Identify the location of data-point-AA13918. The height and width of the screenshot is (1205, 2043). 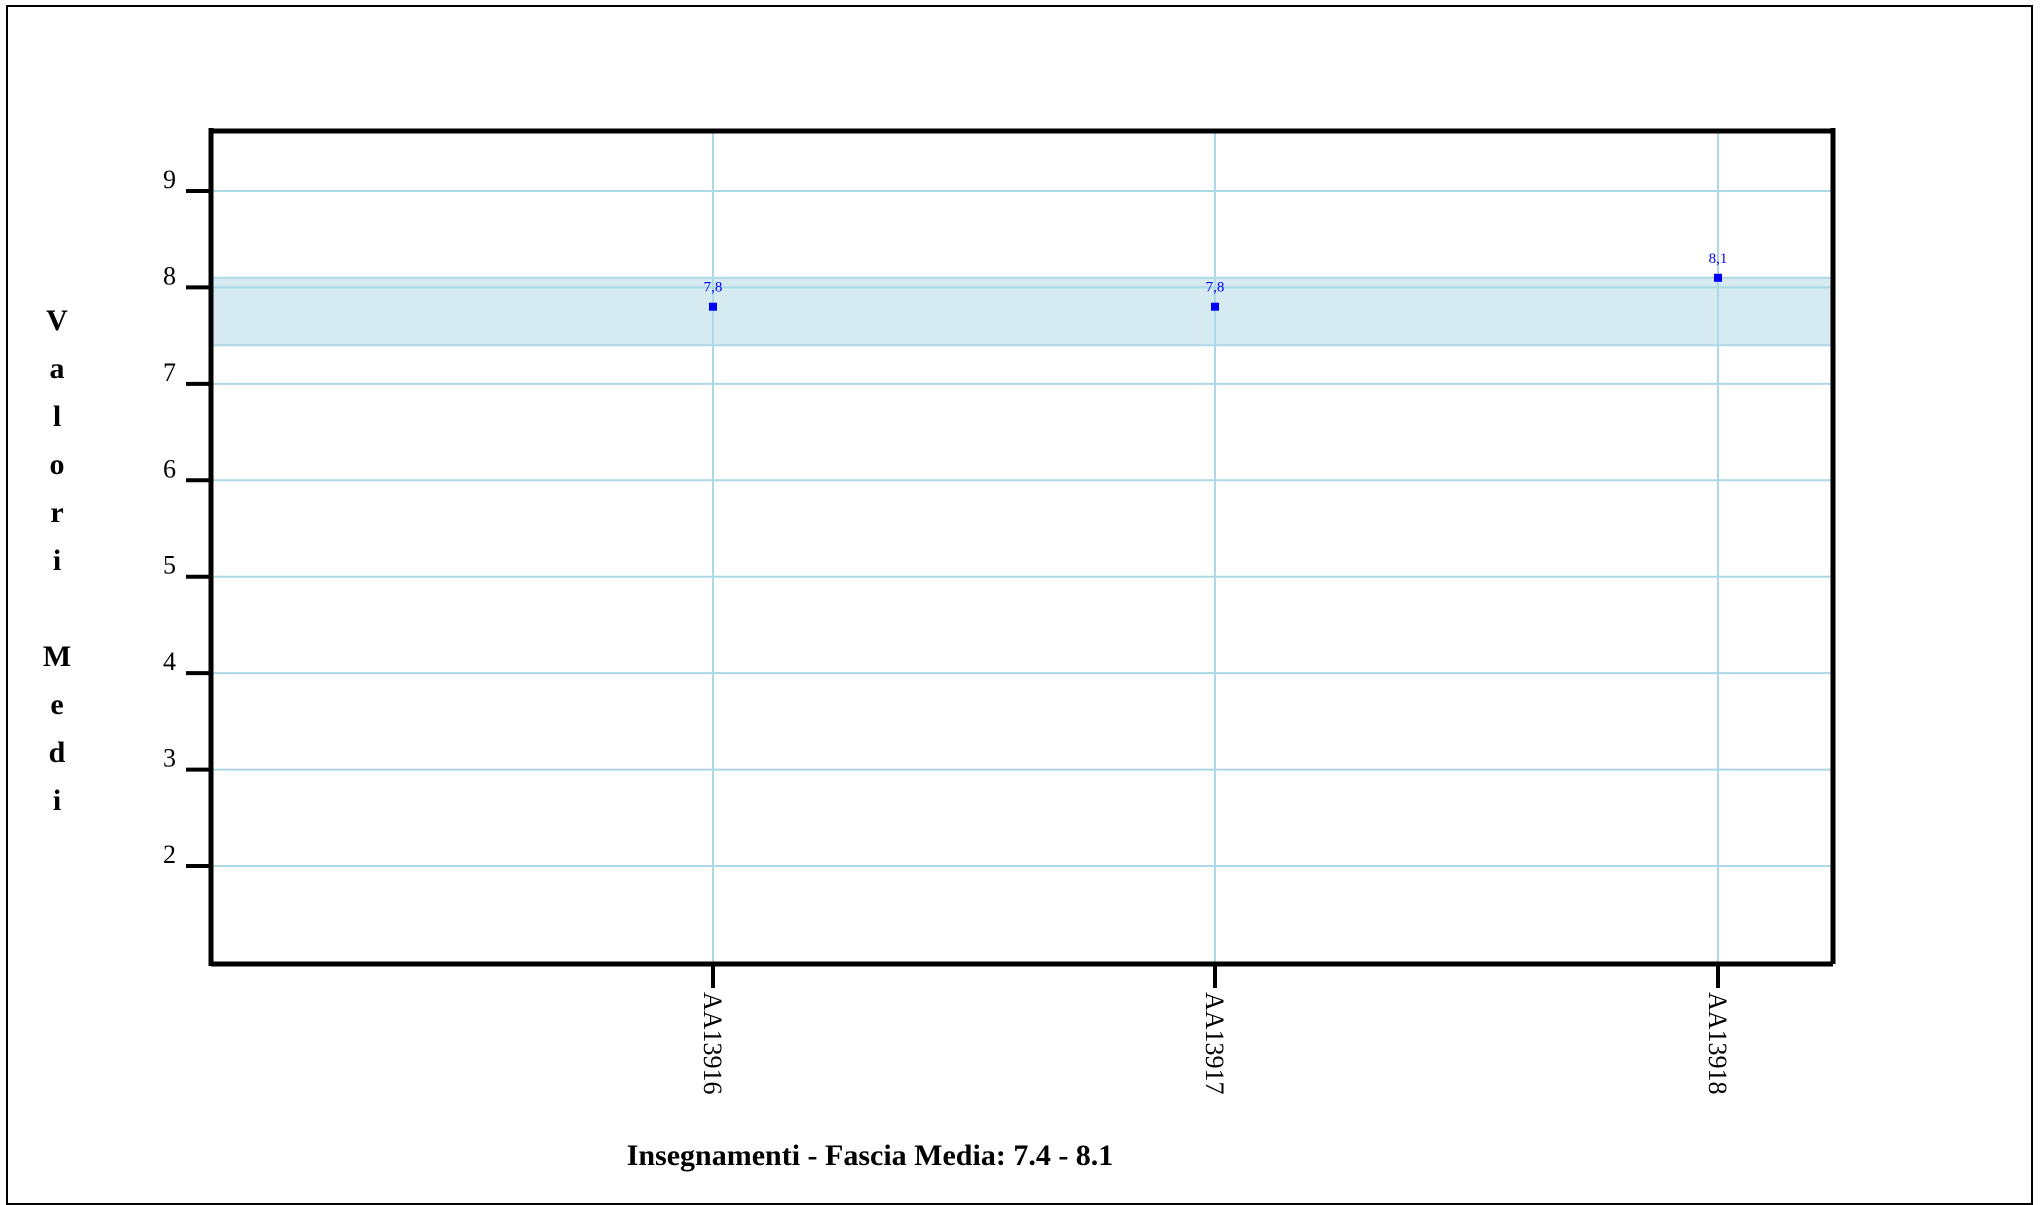
(1718, 277).